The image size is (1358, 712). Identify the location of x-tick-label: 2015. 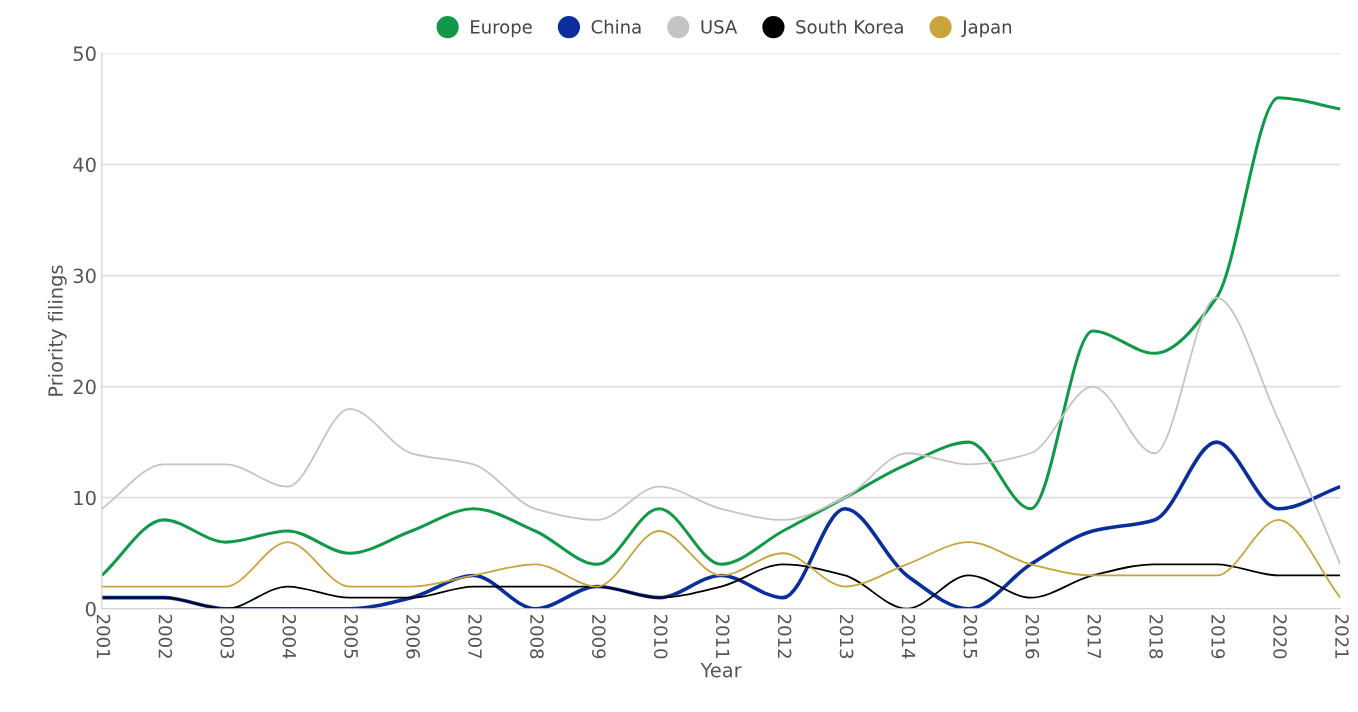
(970, 636).